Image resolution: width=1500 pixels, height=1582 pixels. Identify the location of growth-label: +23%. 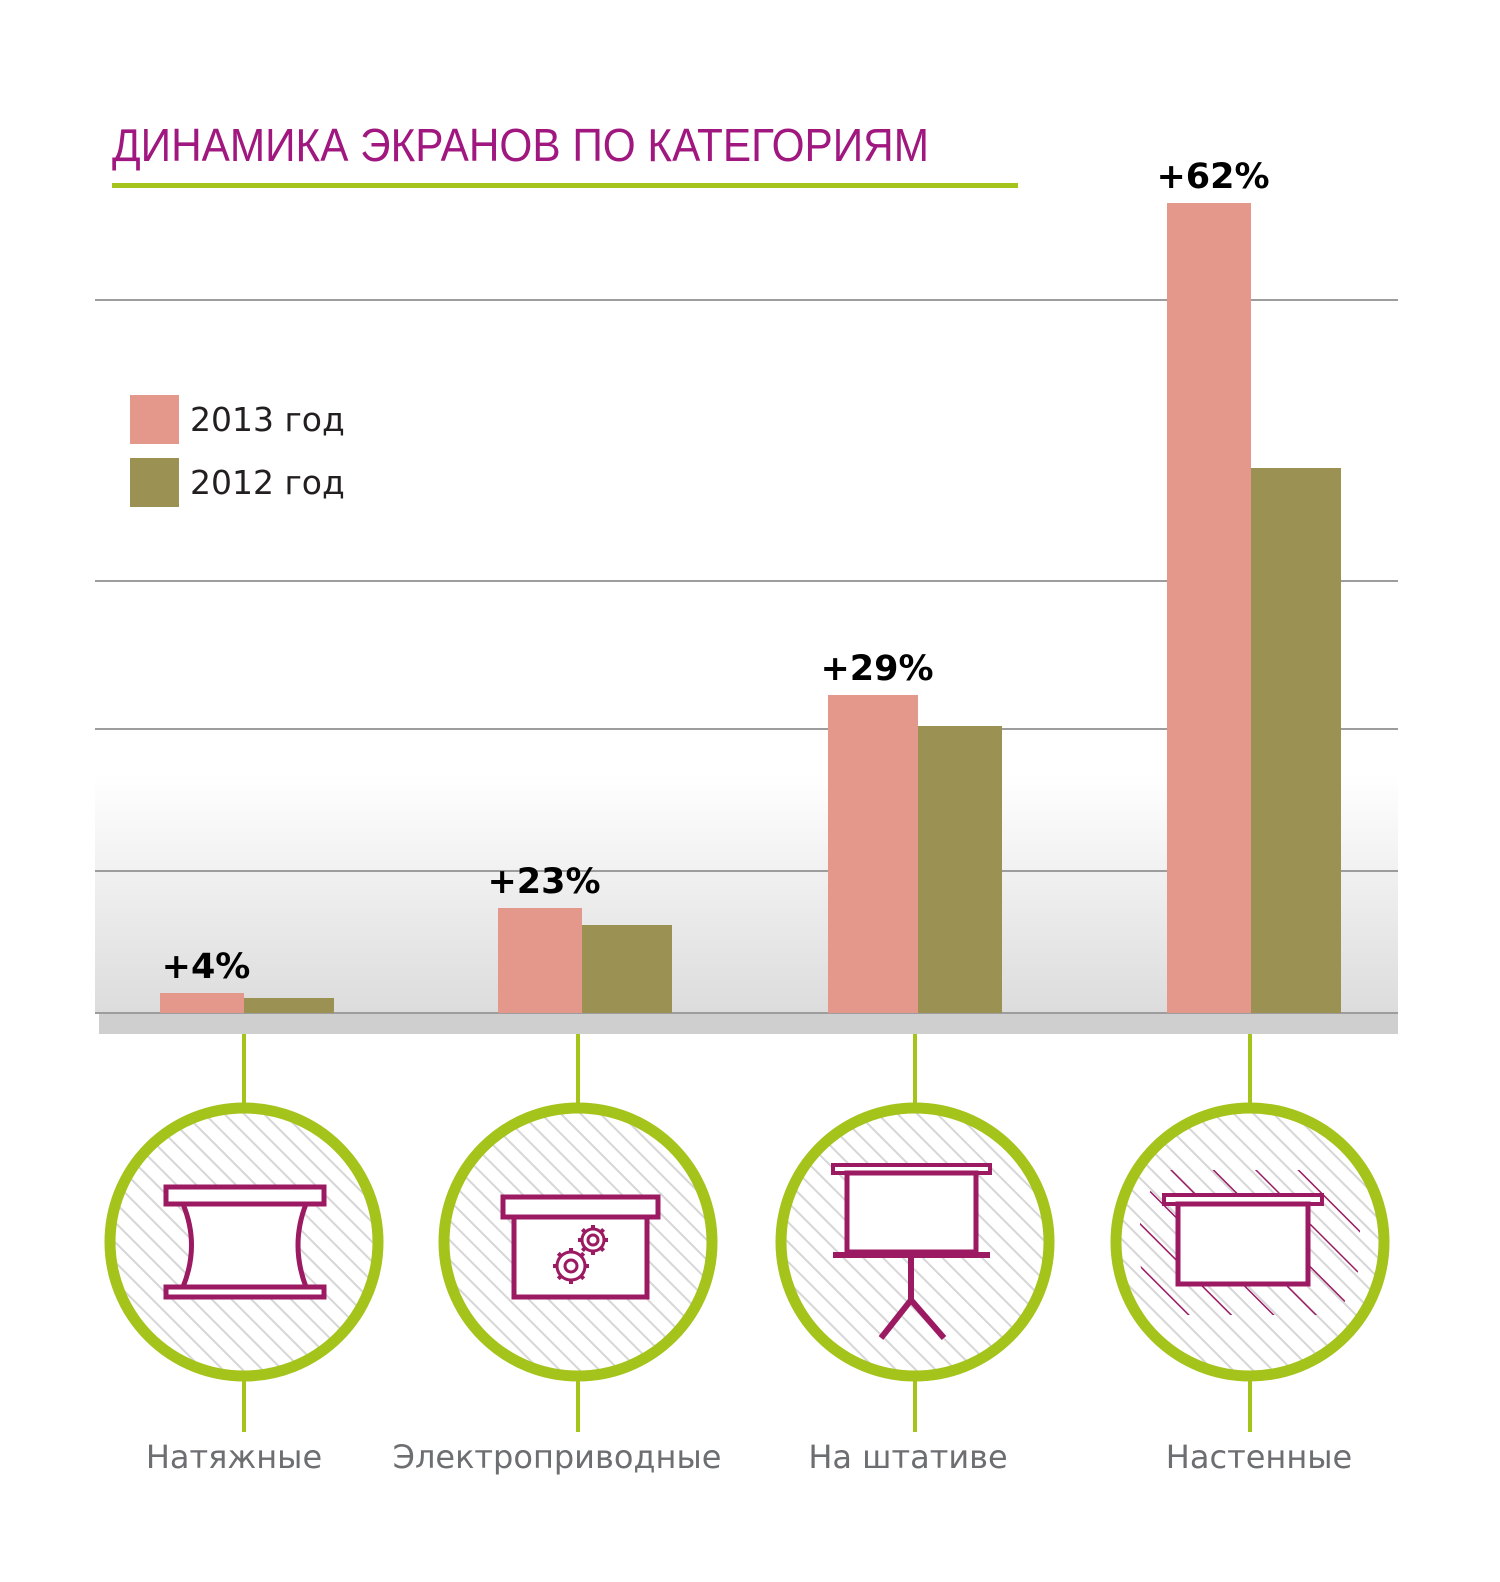
(544, 882).